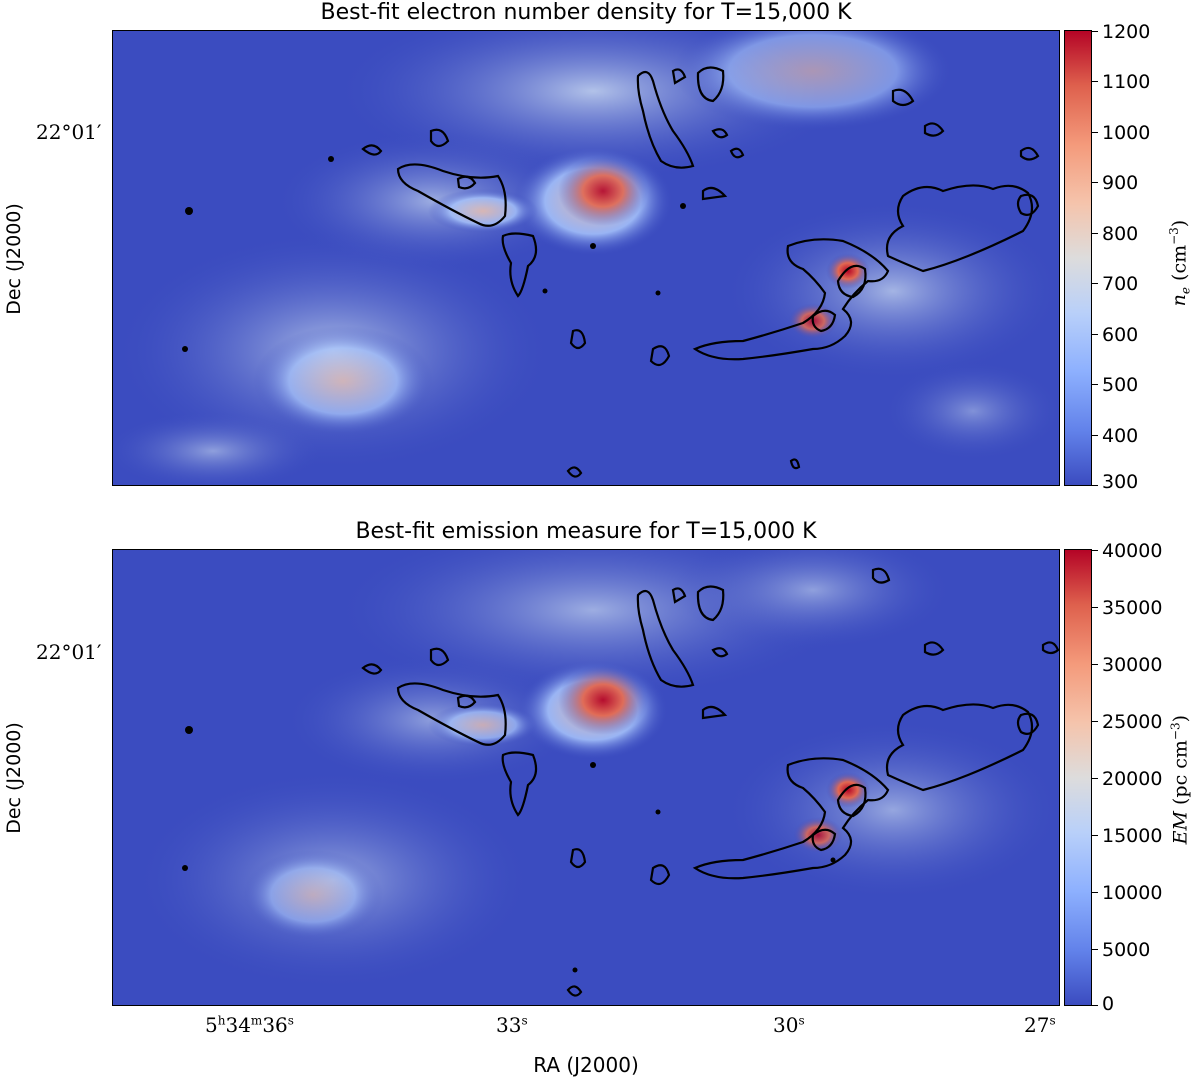 The image size is (1200, 1081). What do you see at coordinates (1132, 665) in the screenshot?
I see `bottom-cbar-tick-label: 30000` at bounding box center [1132, 665].